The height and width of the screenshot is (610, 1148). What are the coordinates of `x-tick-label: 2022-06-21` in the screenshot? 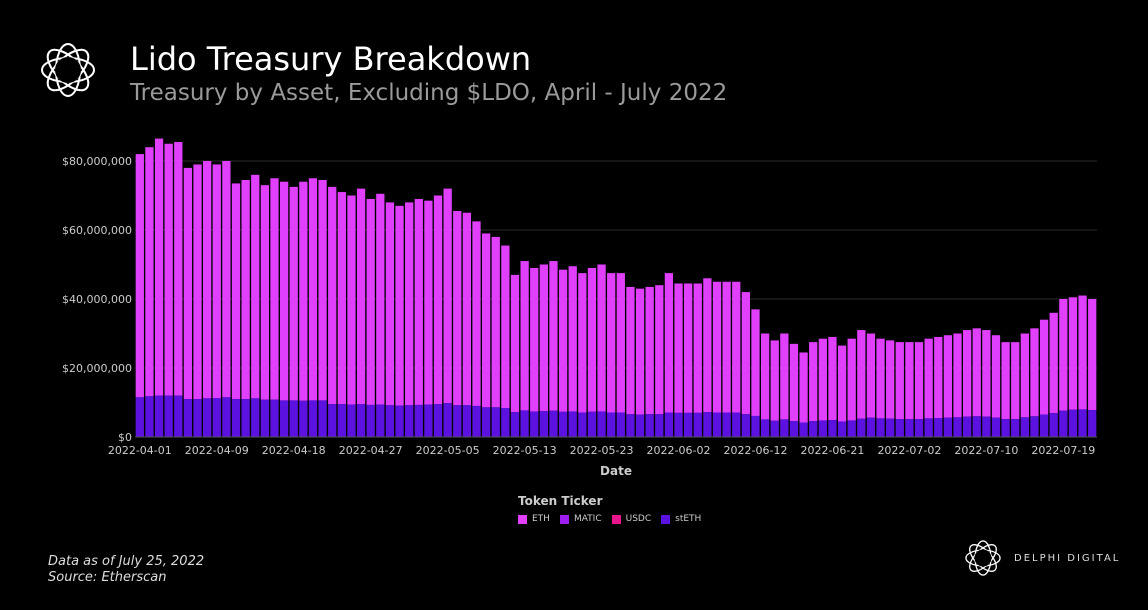 It's located at (832, 450).